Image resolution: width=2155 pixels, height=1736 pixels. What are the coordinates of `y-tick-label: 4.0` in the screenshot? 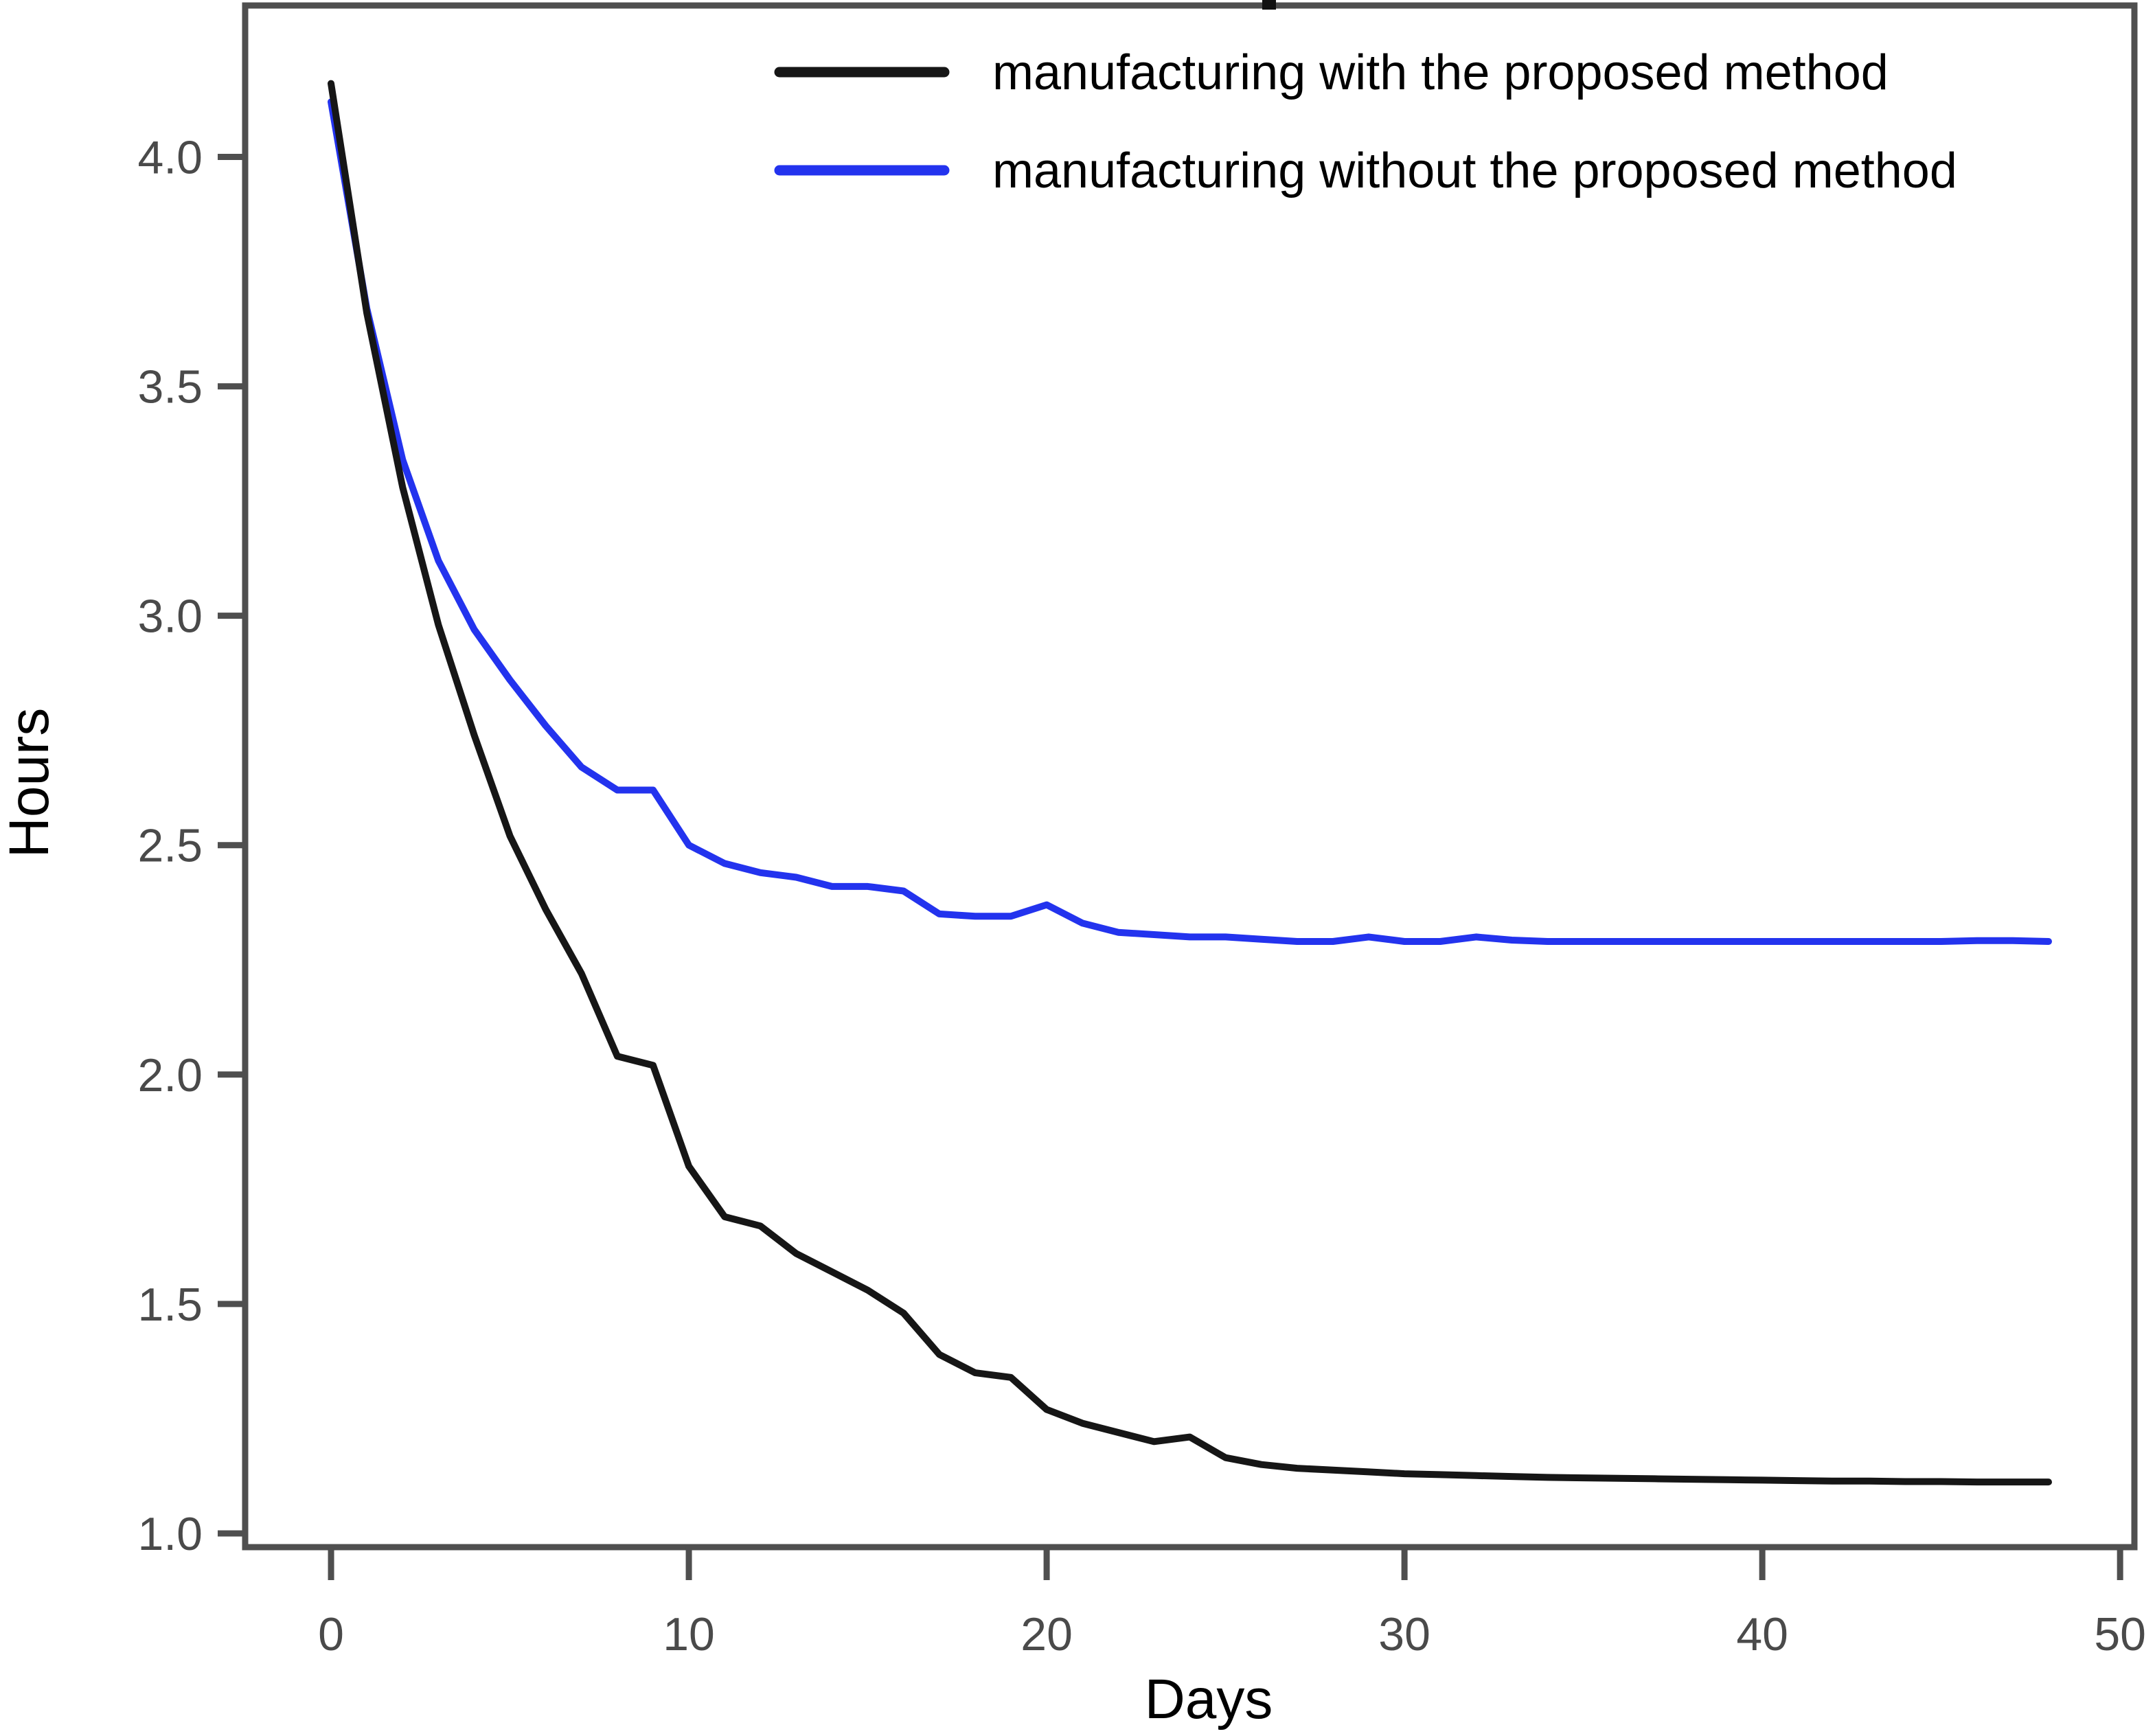 It's located at (170, 157).